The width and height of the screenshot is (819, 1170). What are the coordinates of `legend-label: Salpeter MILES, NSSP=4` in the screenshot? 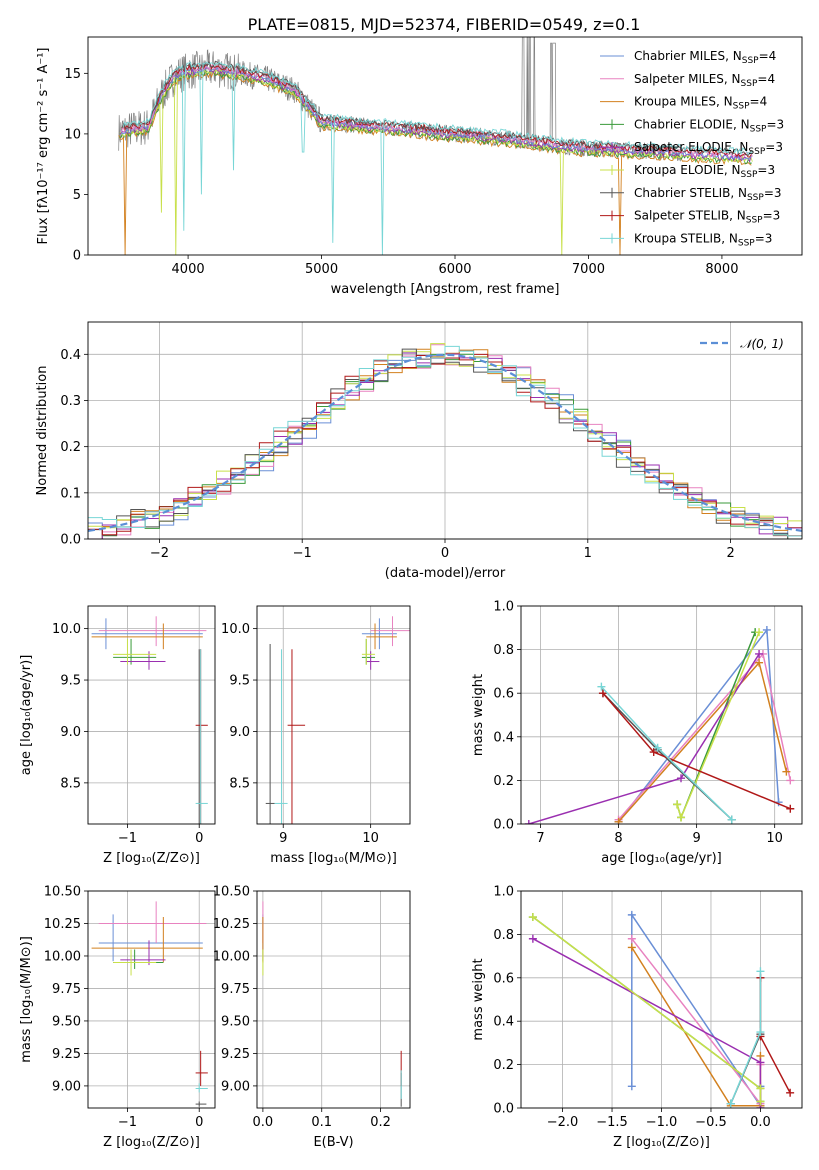 It's located at (704, 80).